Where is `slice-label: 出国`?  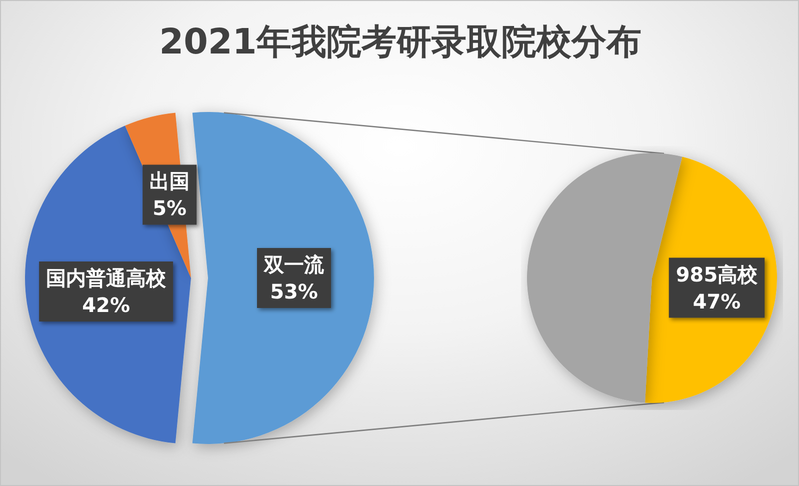
slice-label: 出国 is located at coordinates (170, 181).